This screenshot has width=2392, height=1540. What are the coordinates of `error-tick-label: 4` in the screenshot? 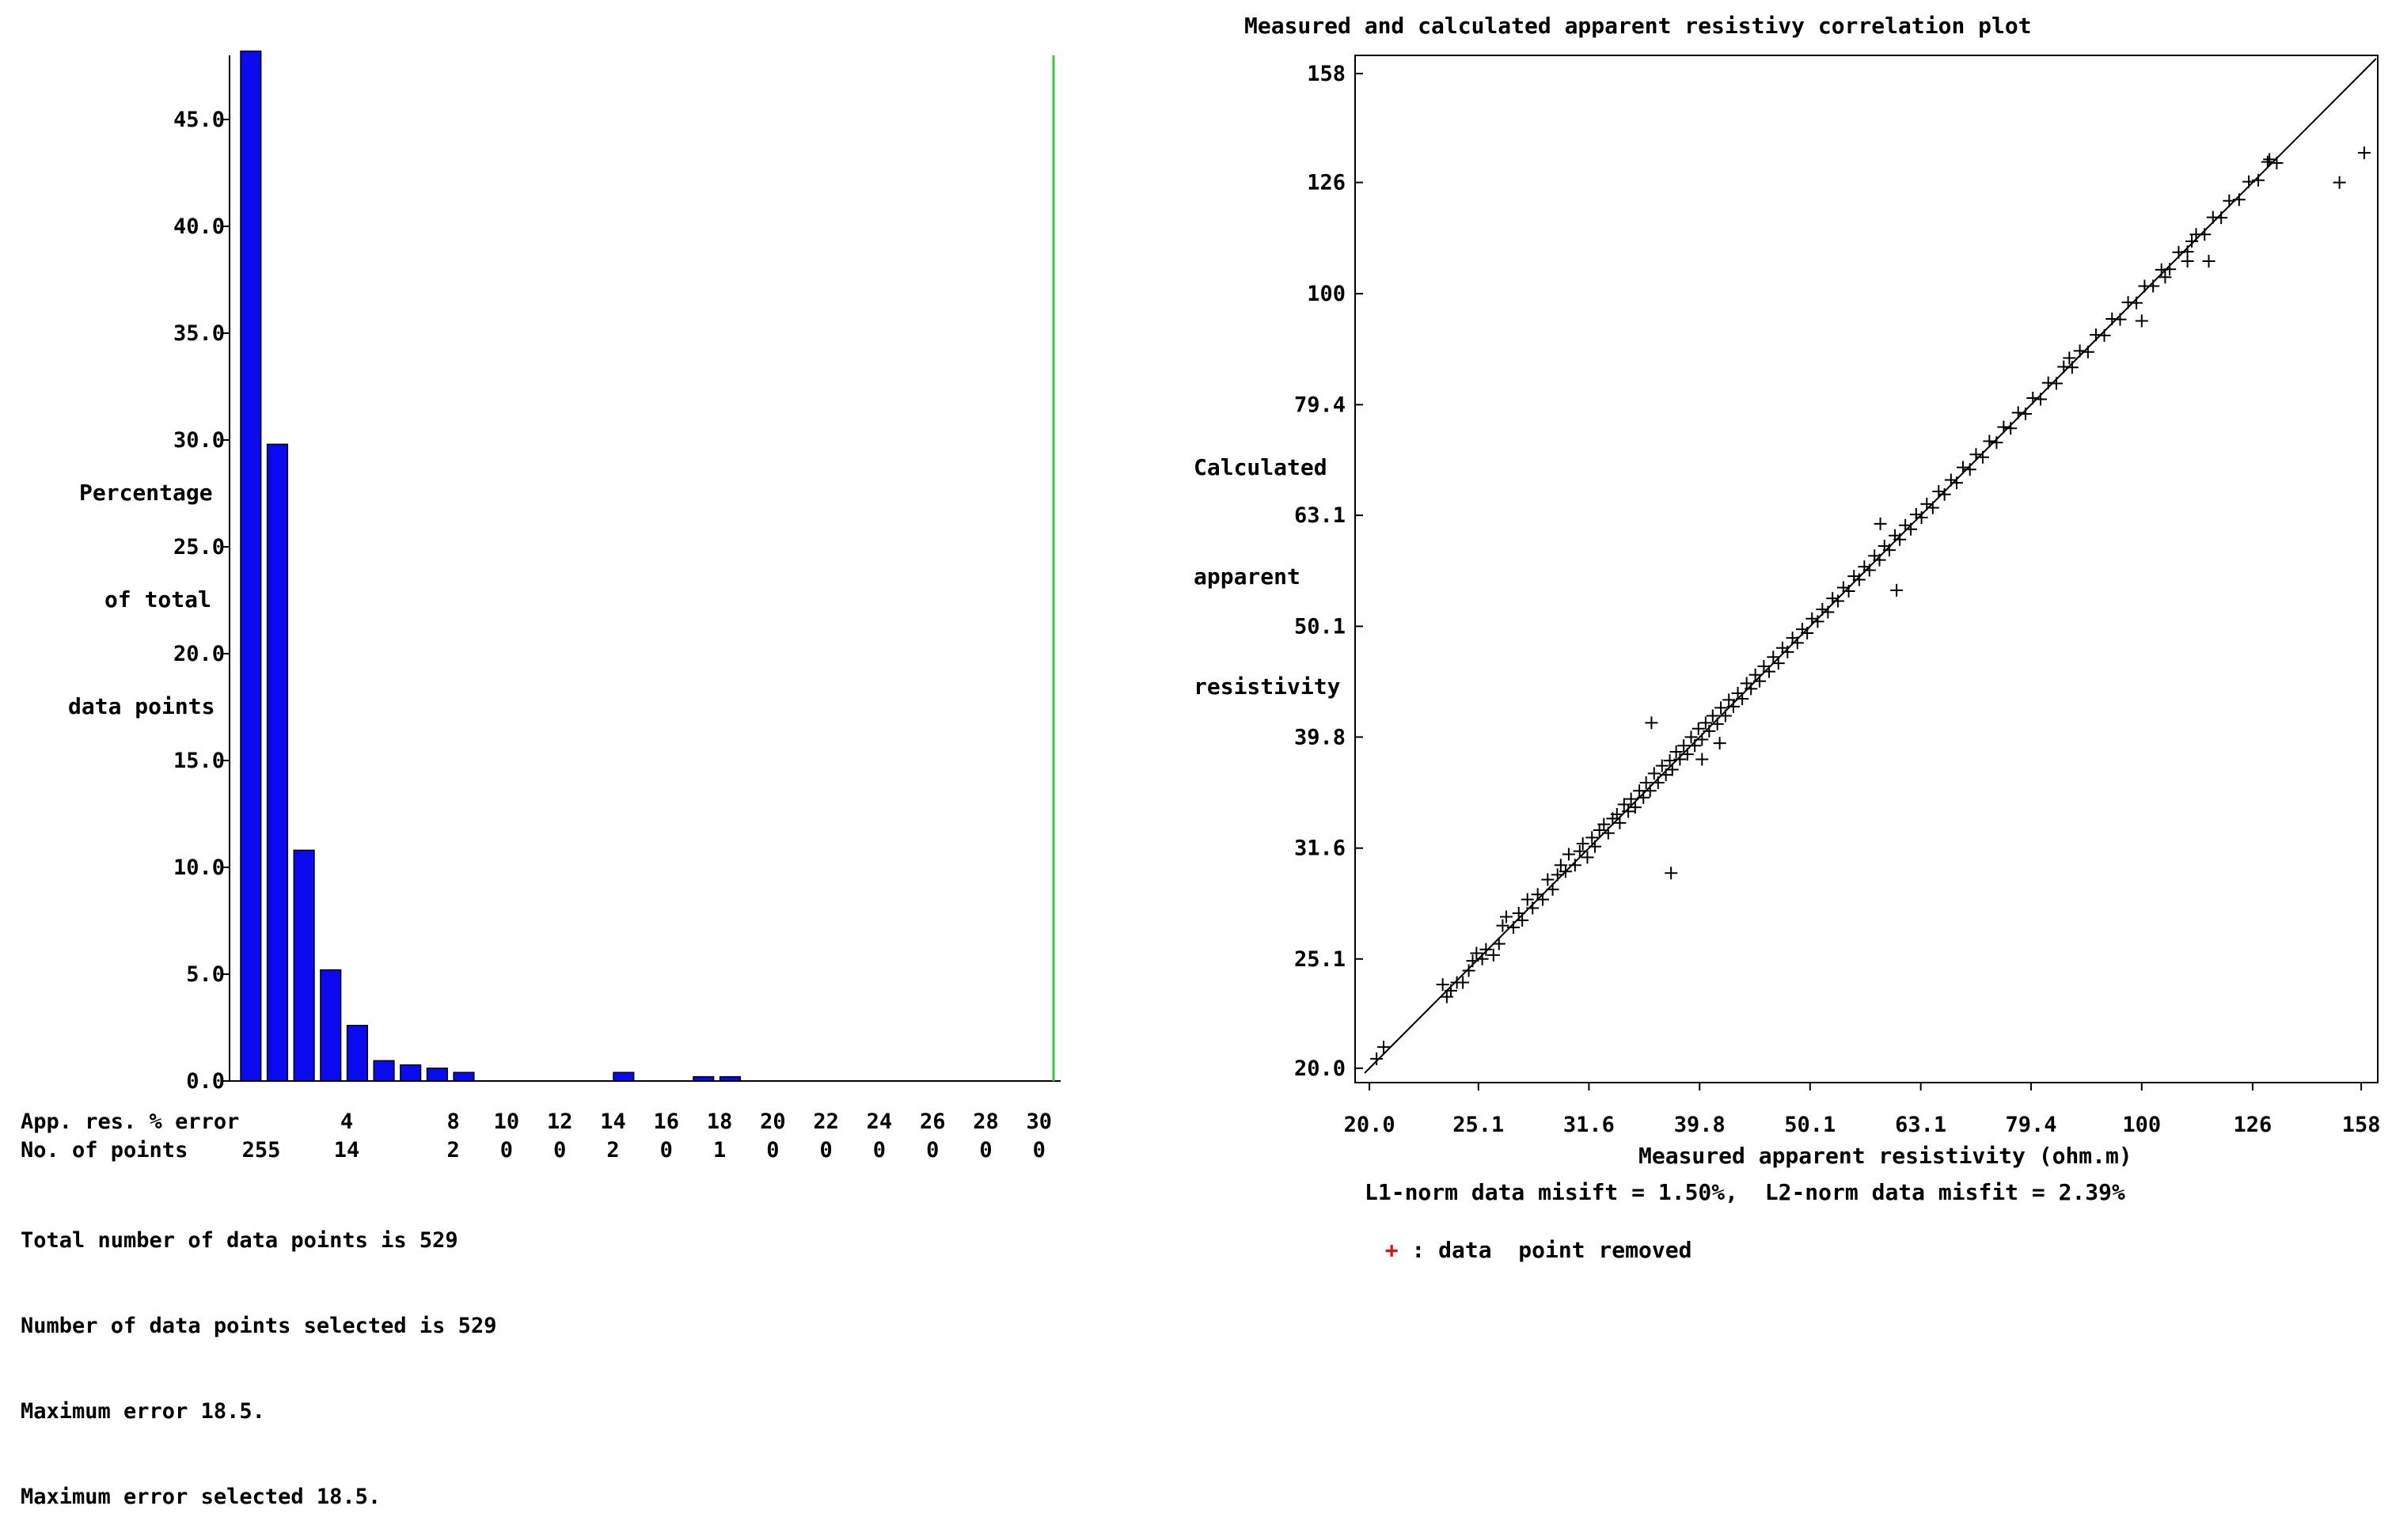 It's located at (346, 1121).